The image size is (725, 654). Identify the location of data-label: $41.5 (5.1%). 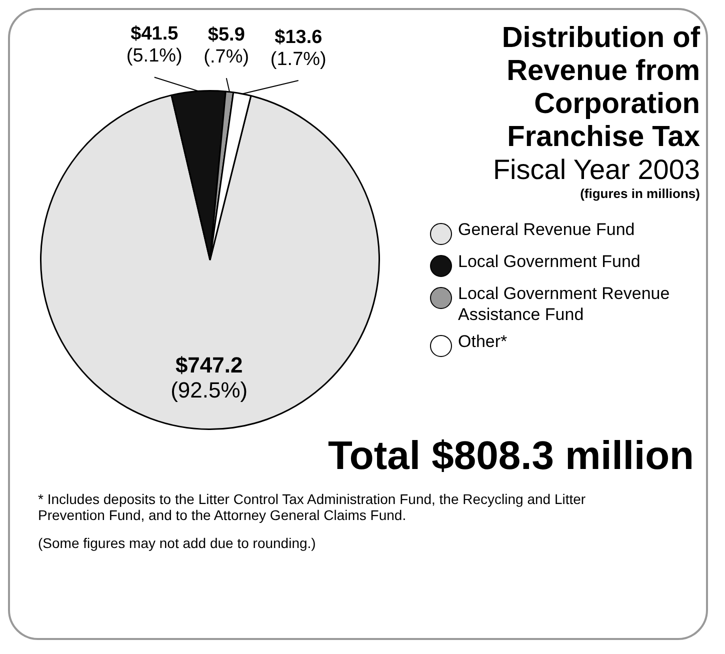
(154, 44).